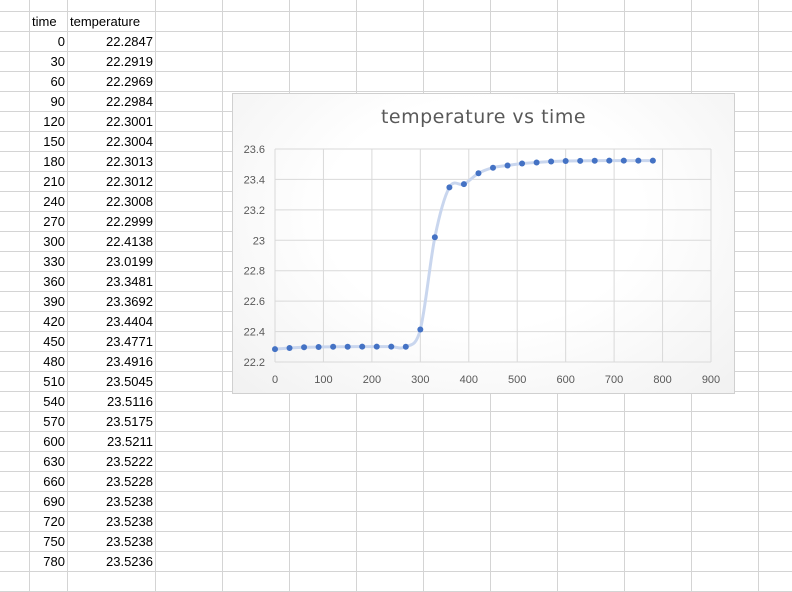 The image size is (792, 592). I want to click on time-cell: 90, so click(57, 101).